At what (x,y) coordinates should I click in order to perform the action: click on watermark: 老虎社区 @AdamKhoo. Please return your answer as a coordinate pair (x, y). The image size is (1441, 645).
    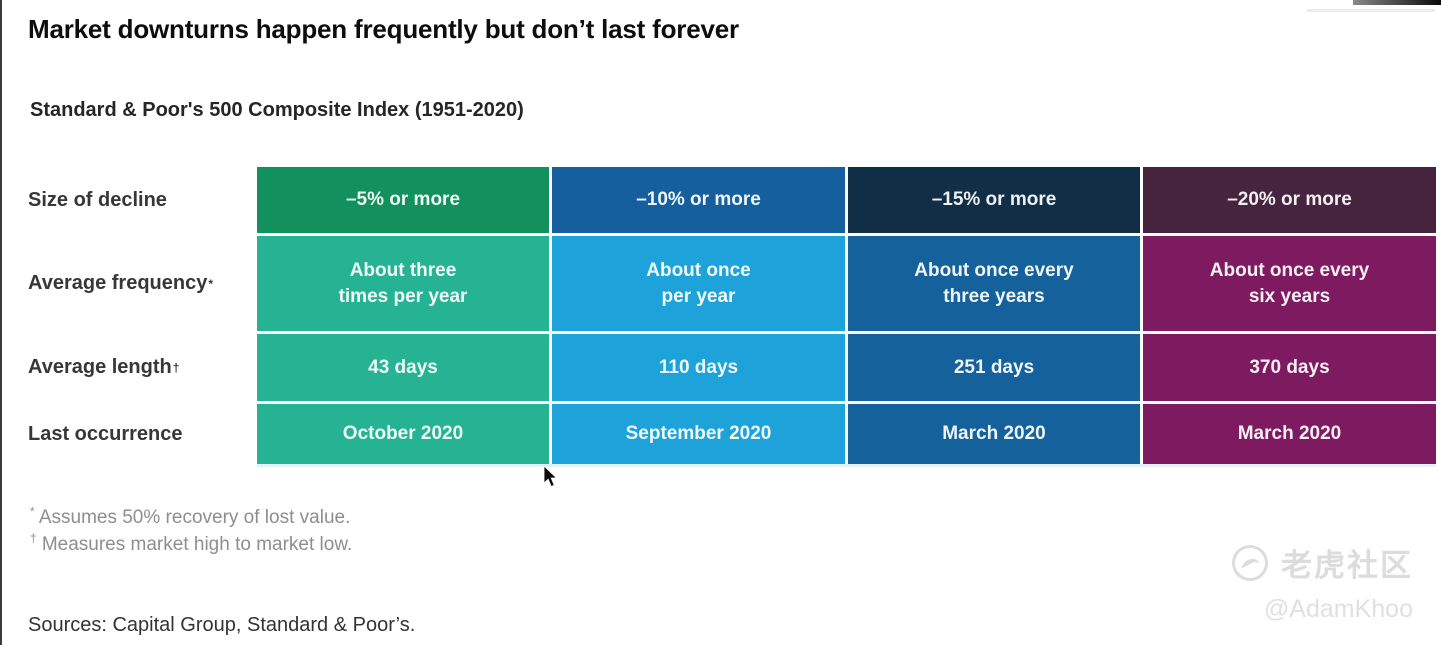
    Looking at the image, I should click on (1322, 582).